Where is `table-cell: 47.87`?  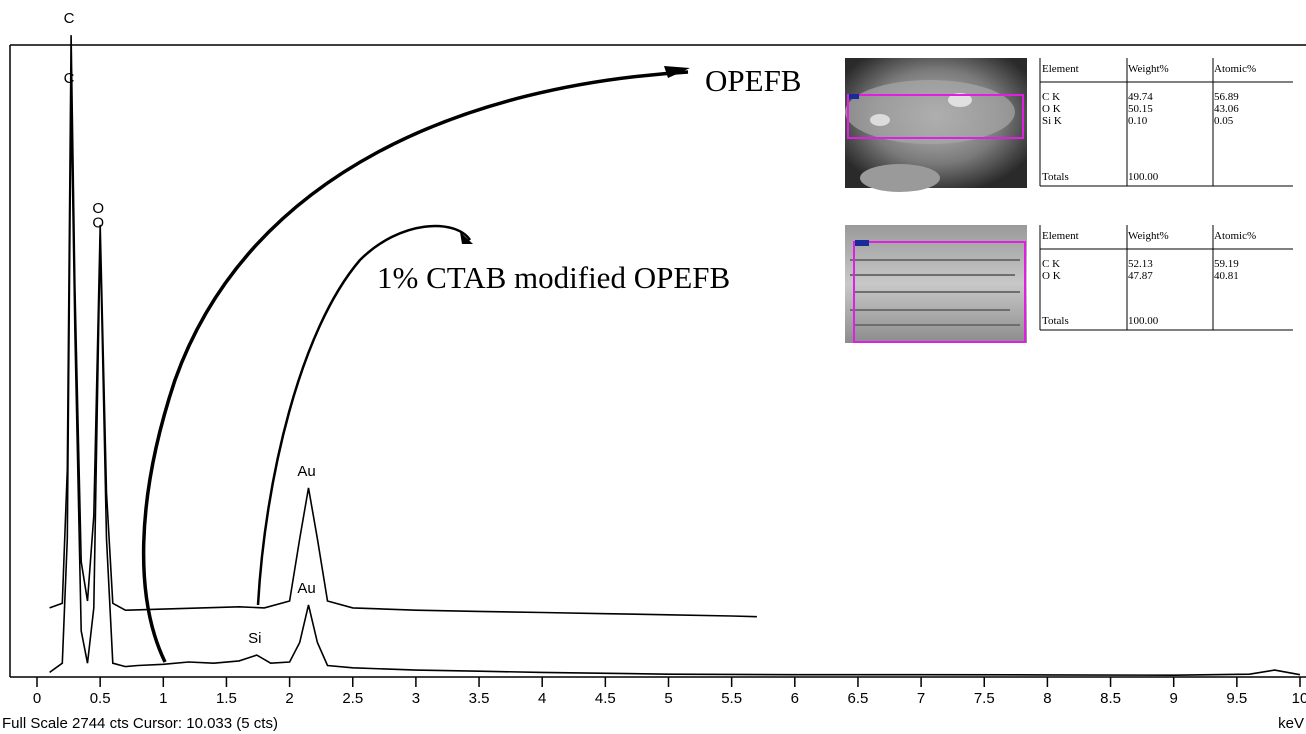 table-cell: 47.87 is located at coordinates (1140, 276).